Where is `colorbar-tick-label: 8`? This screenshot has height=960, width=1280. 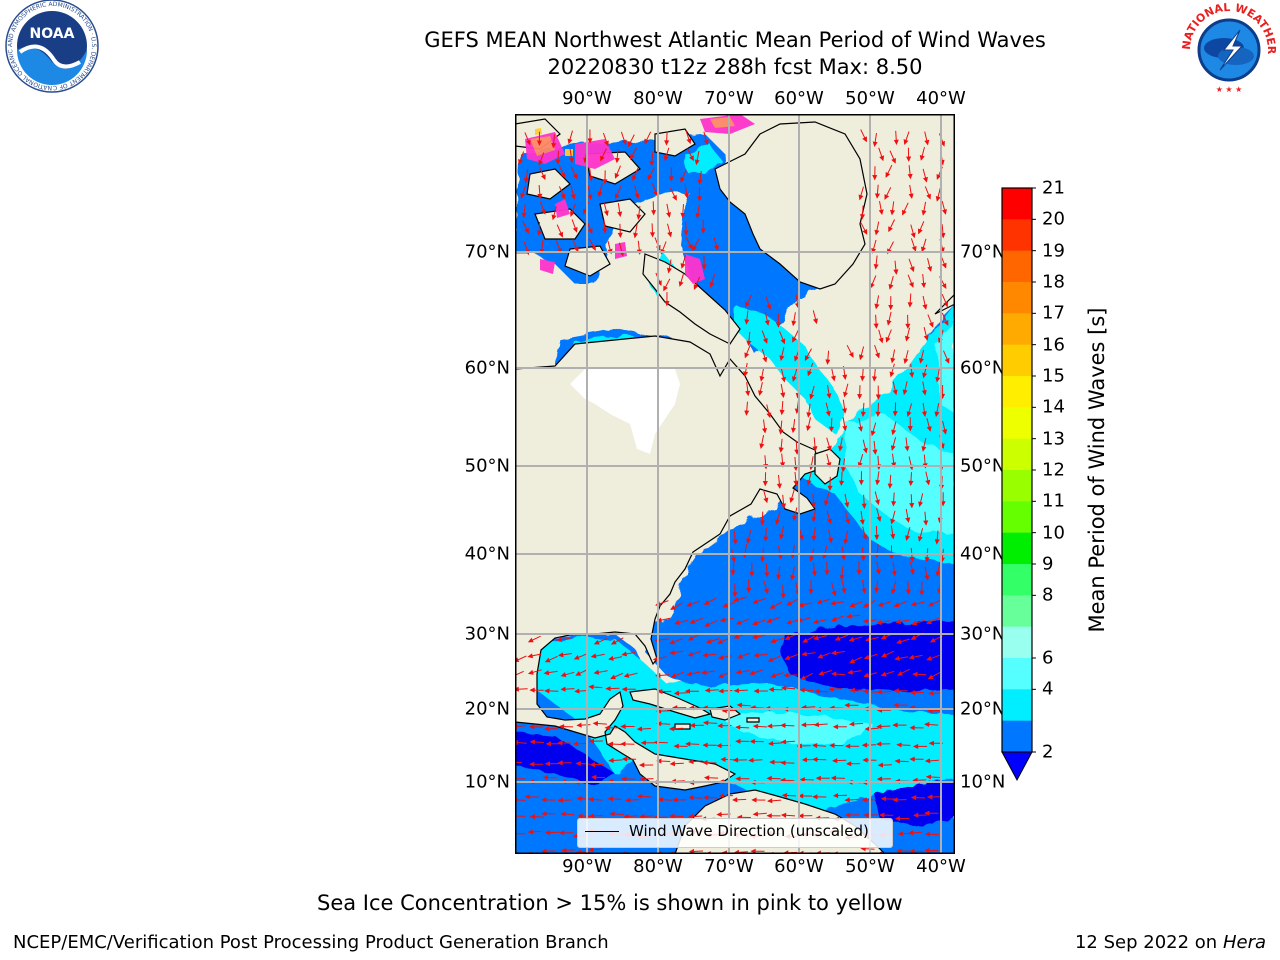
colorbar-tick-label: 8 is located at coordinates (1048, 595).